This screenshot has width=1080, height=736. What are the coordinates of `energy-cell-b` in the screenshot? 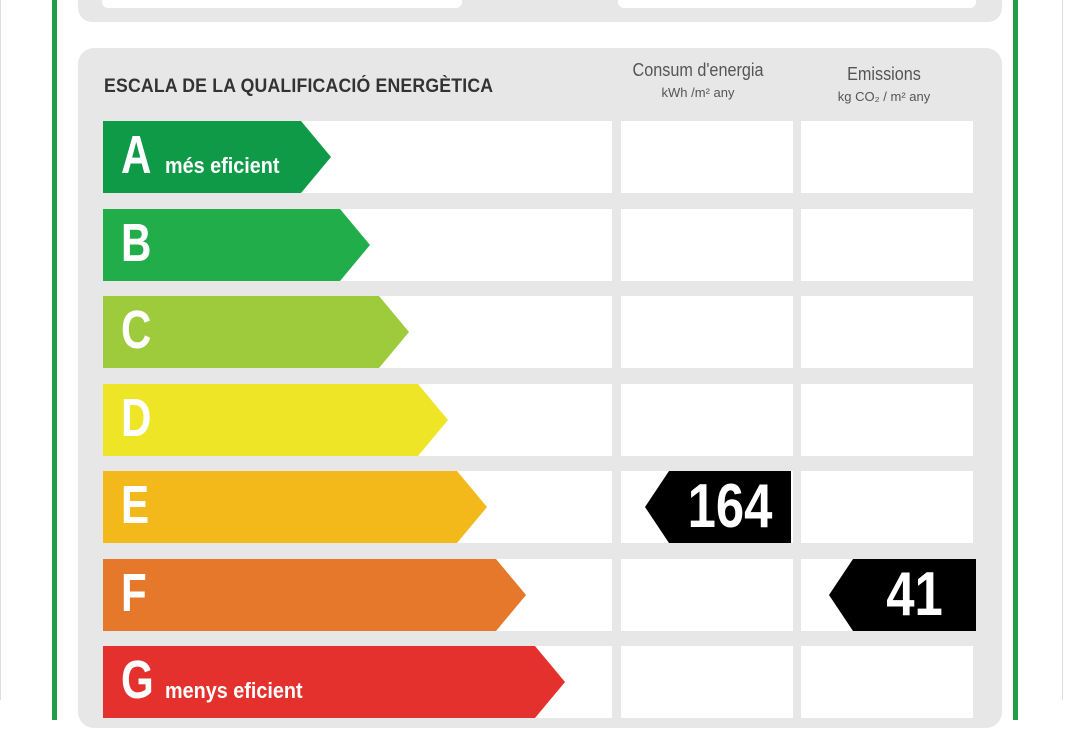 It's located at (707, 245).